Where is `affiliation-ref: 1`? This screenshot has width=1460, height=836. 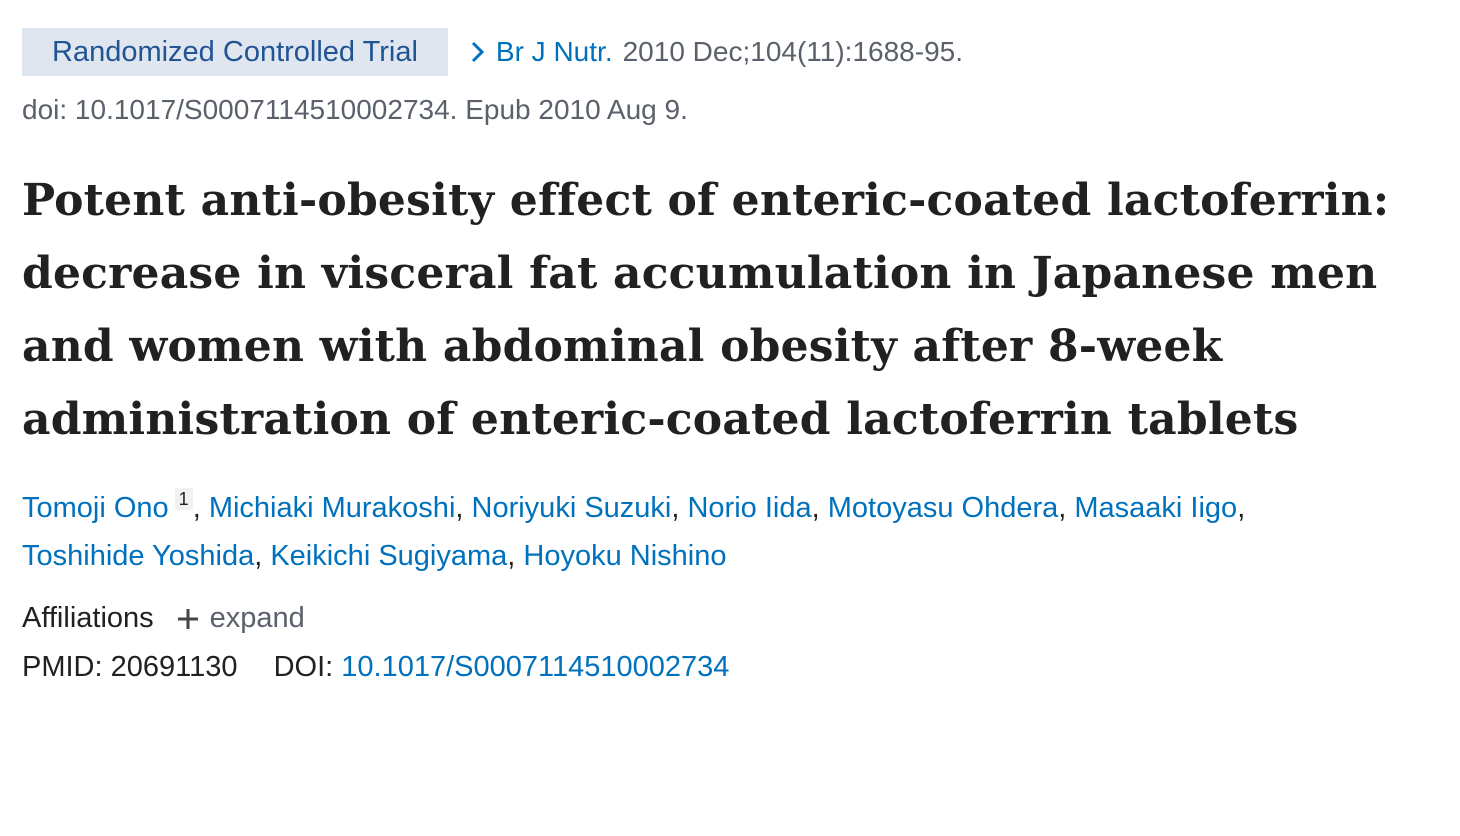 affiliation-ref: 1 is located at coordinates (183, 499).